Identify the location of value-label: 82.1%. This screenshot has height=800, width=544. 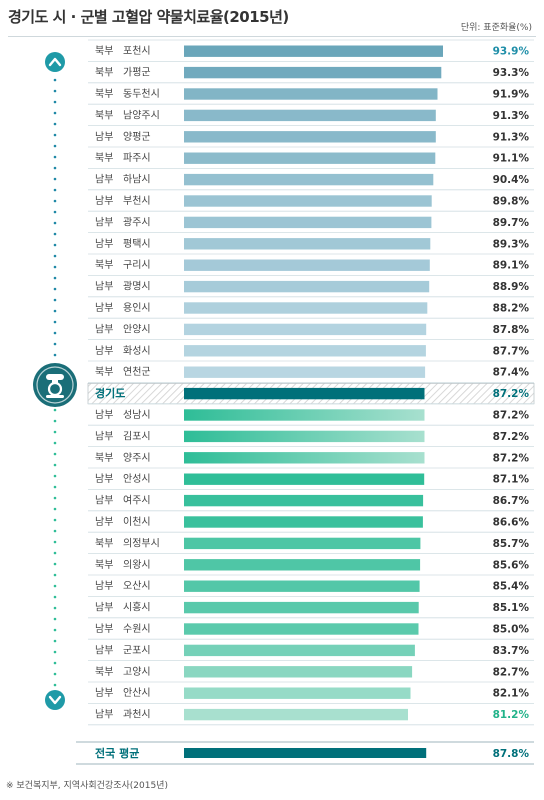
(511, 694).